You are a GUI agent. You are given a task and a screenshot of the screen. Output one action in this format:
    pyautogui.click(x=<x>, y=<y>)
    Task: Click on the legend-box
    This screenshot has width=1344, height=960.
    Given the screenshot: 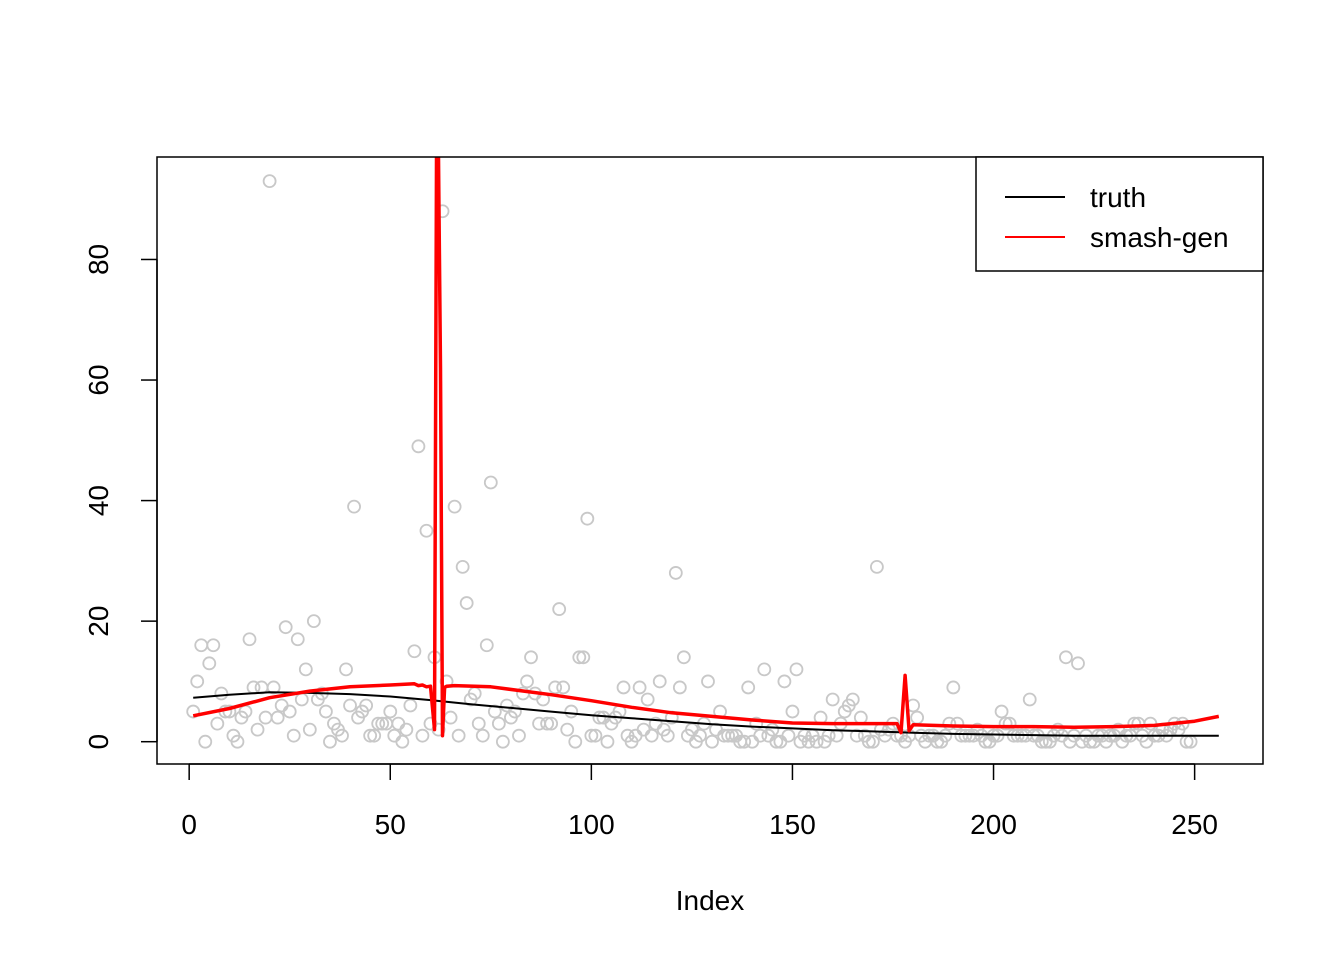 What is the action you would take?
    pyautogui.click(x=1119, y=214)
    